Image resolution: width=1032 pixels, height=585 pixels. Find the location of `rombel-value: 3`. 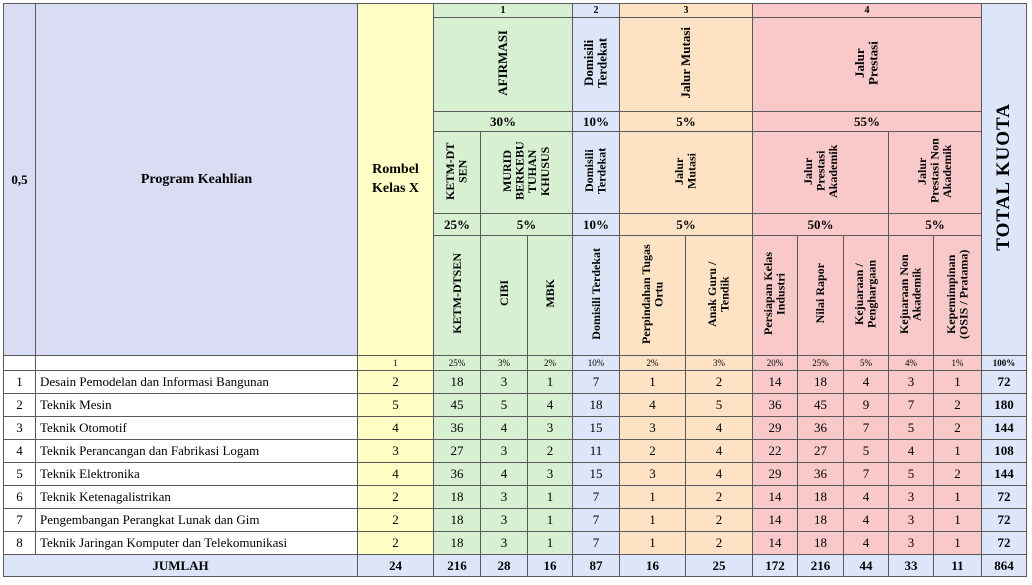

rombel-value: 3 is located at coordinates (395, 451).